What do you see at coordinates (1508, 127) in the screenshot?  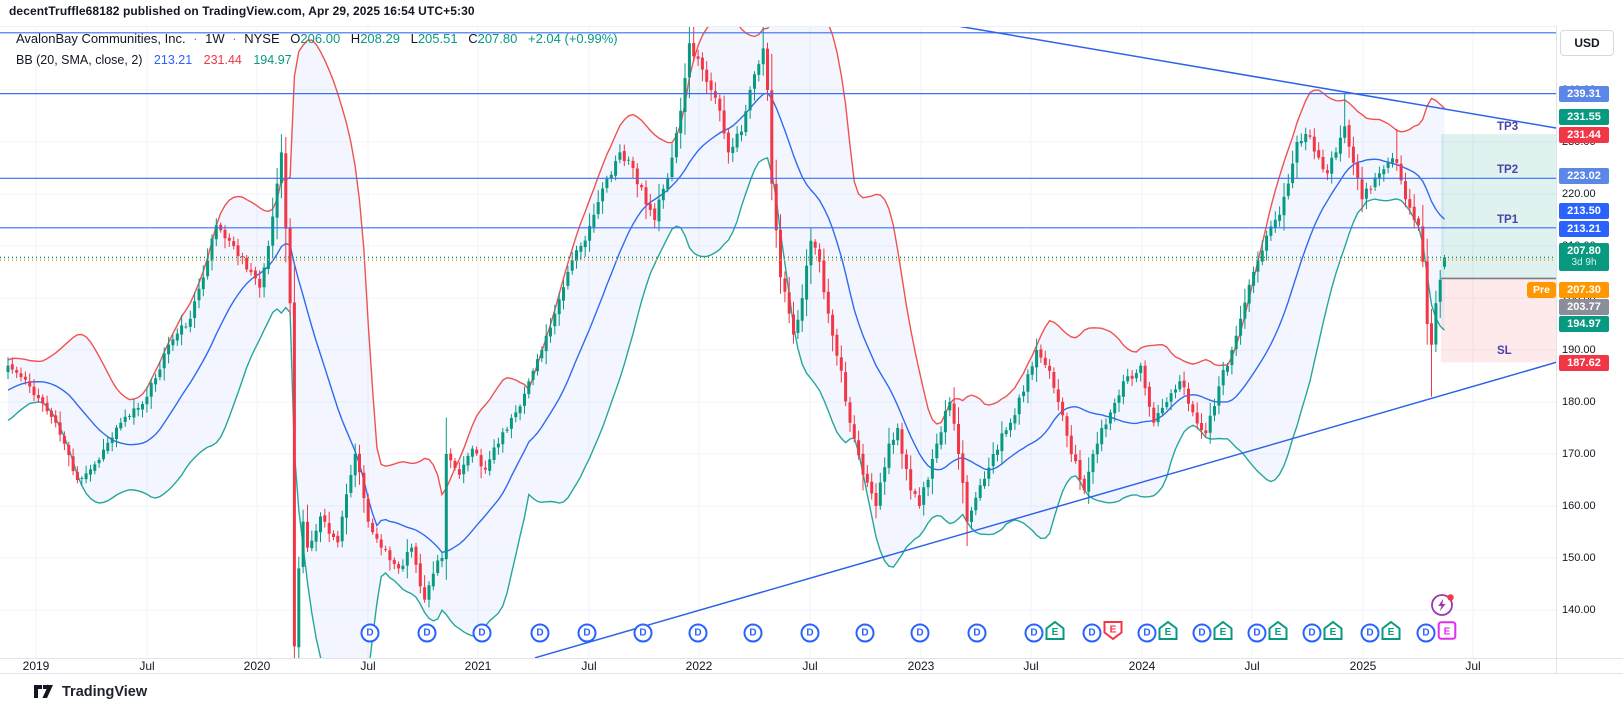 I see `tp3-label: TP3` at bounding box center [1508, 127].